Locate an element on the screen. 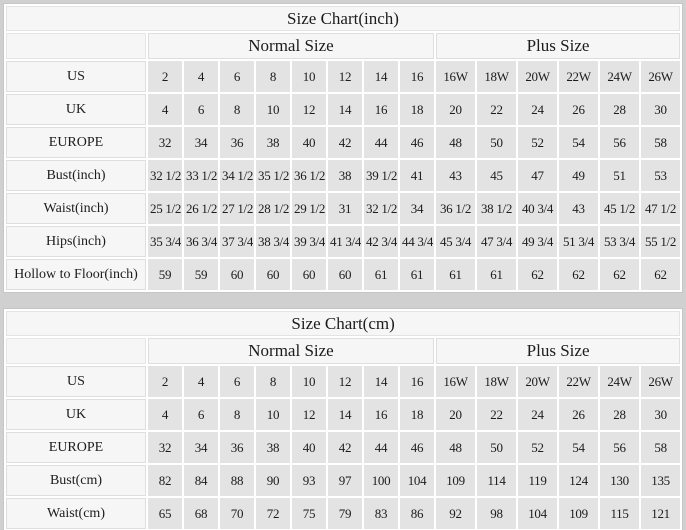 This screenshot has height=530, width=686. value-cell: 53 3/4 is located at coordinates (619, 241).